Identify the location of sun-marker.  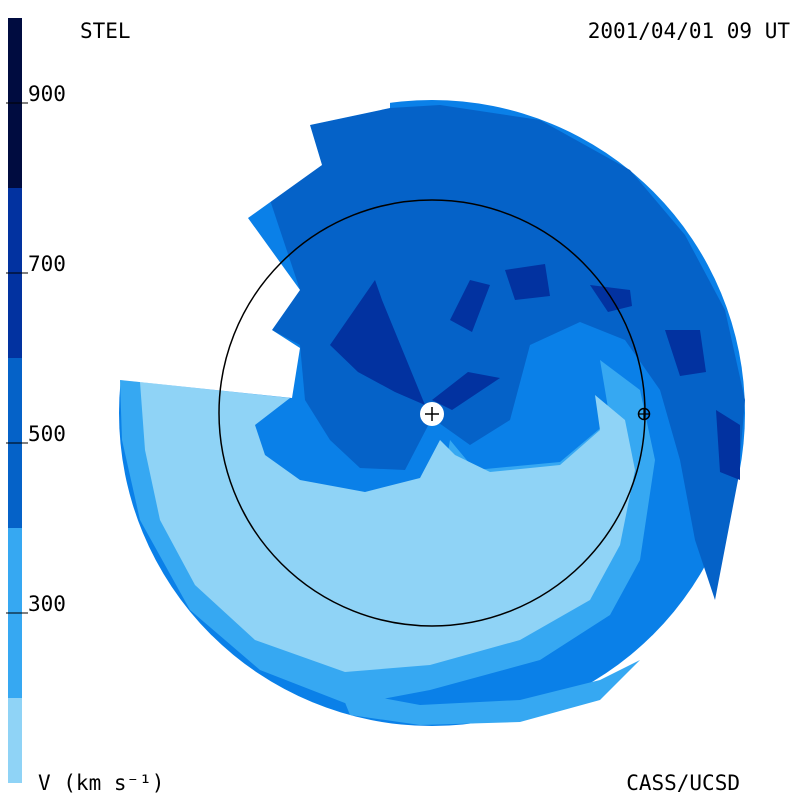
(432, 414).